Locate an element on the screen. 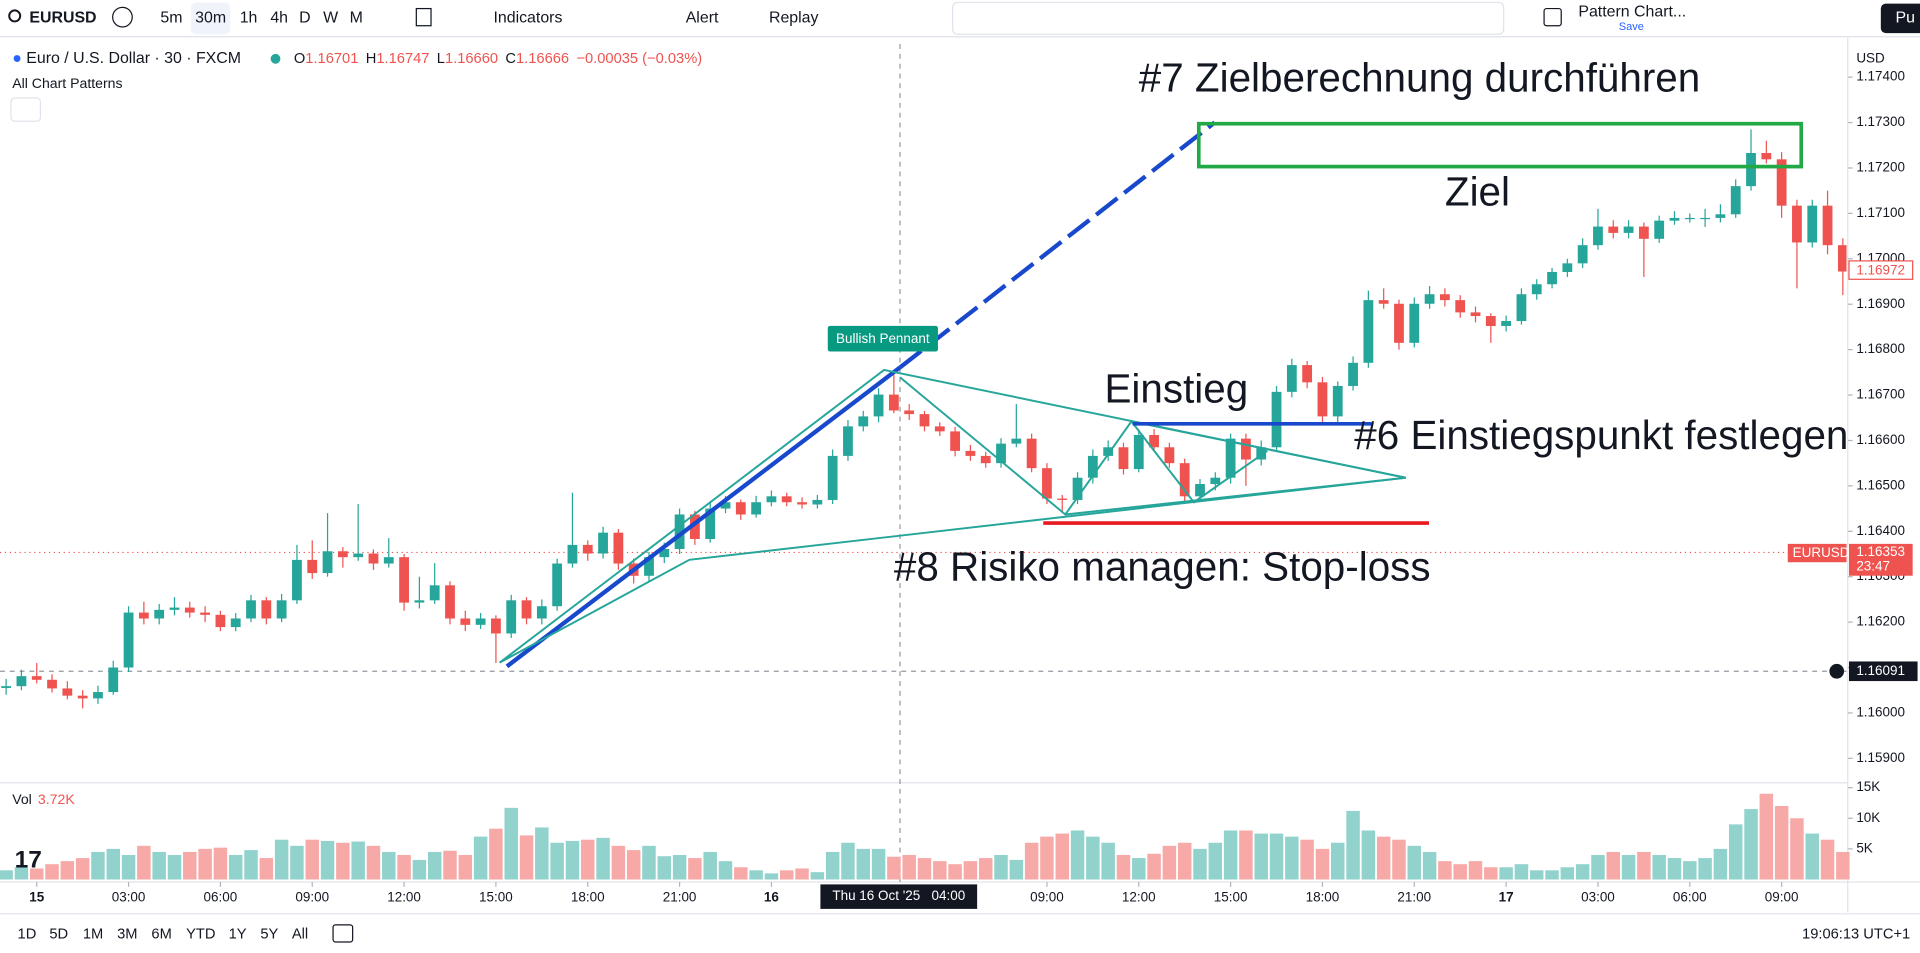  symbol-price: 1.16353 is located at coordinates (1880, 551).